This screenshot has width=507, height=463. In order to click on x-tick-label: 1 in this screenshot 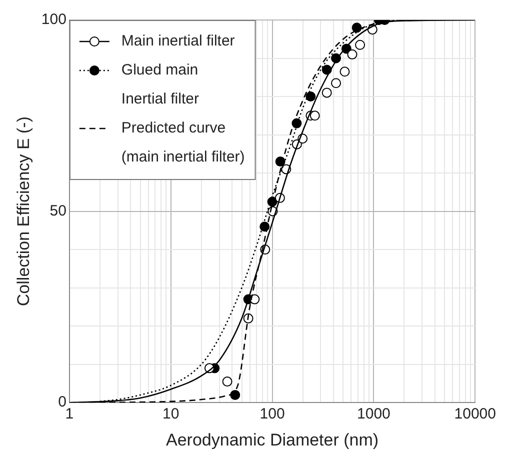, I will do `click(69, 414)`.